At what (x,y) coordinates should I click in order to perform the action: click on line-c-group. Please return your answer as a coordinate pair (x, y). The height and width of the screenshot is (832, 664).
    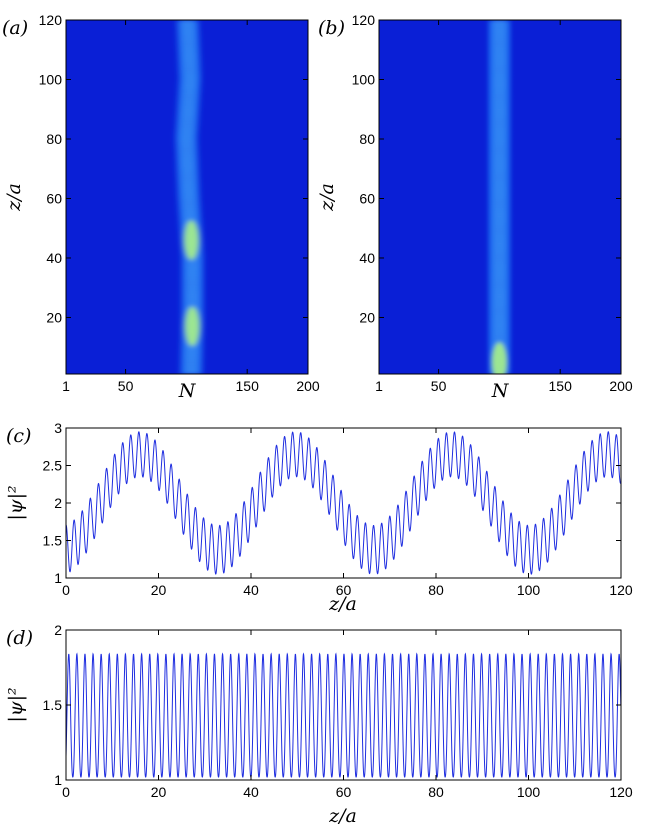
    Looking at the image, I should click on (343, 503).